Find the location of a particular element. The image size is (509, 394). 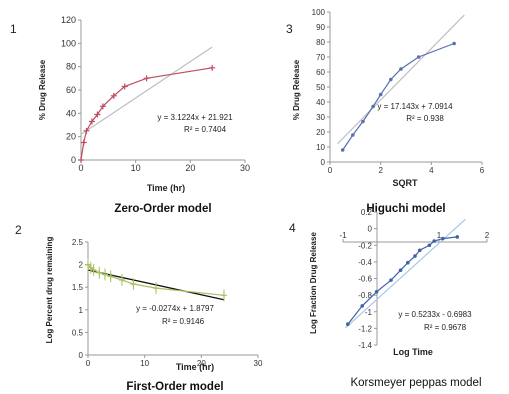

y-tick-label: 40 is located at coordinates (71, 113).